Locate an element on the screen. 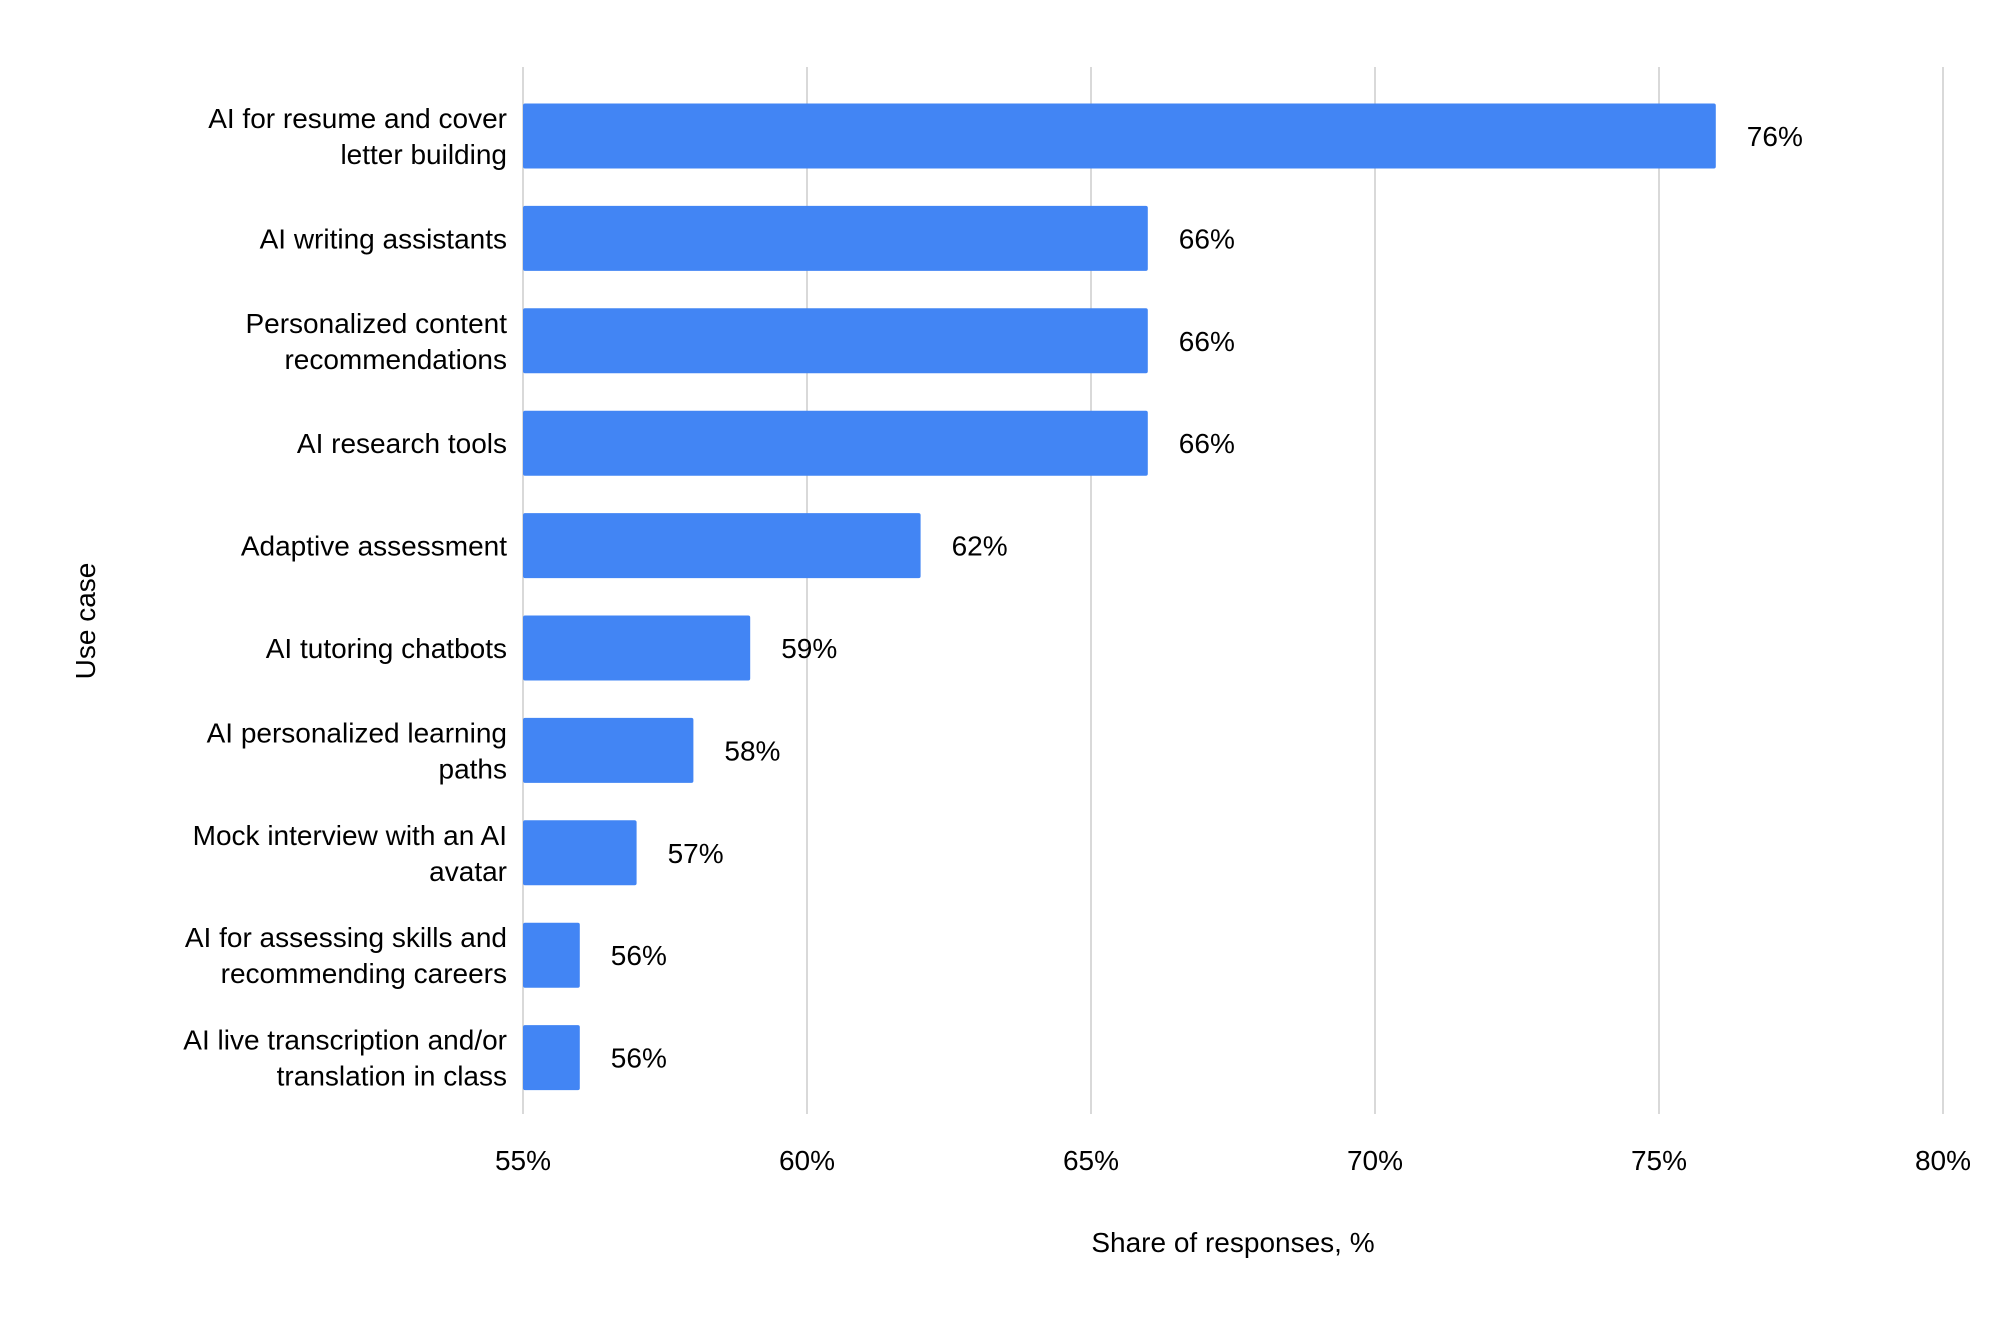  category-label: AI for resume and cover is located at coordinates (357, 118).